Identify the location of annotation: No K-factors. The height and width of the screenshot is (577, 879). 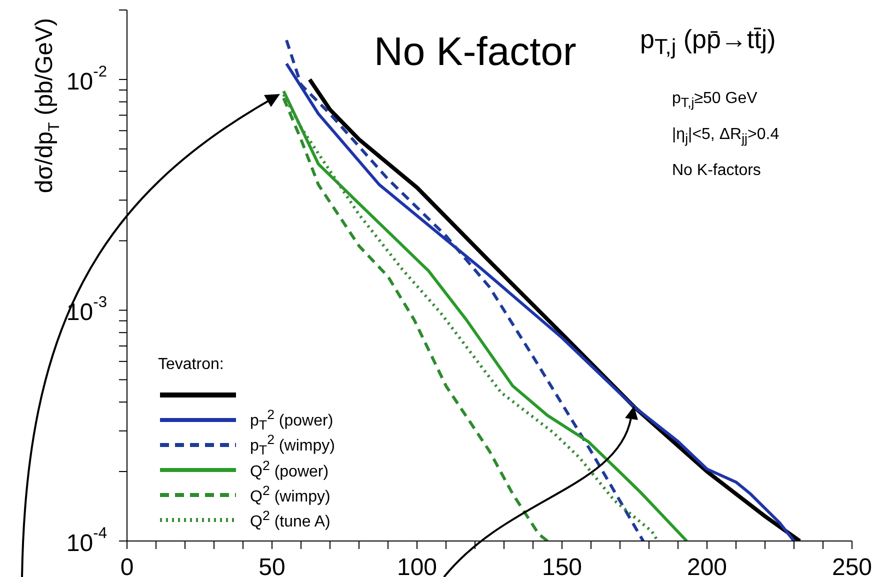
(716, 171).